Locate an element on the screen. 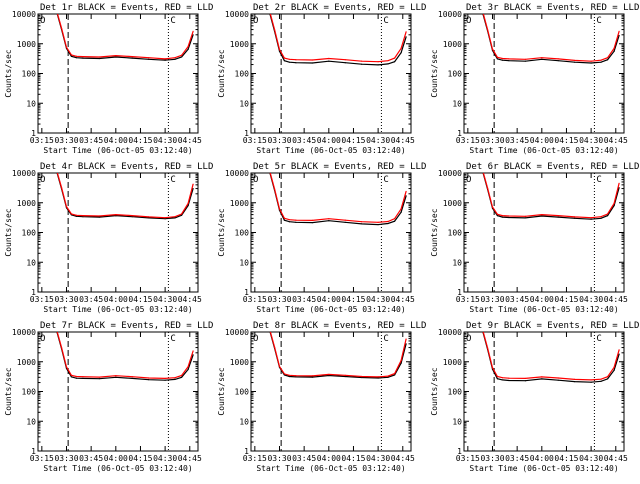 Image resolution: width=640 pixels, height=484 pixels. x-axis-label: Start Time (06-Oct-05 03:12:40) is located at coordinates (543, 468).